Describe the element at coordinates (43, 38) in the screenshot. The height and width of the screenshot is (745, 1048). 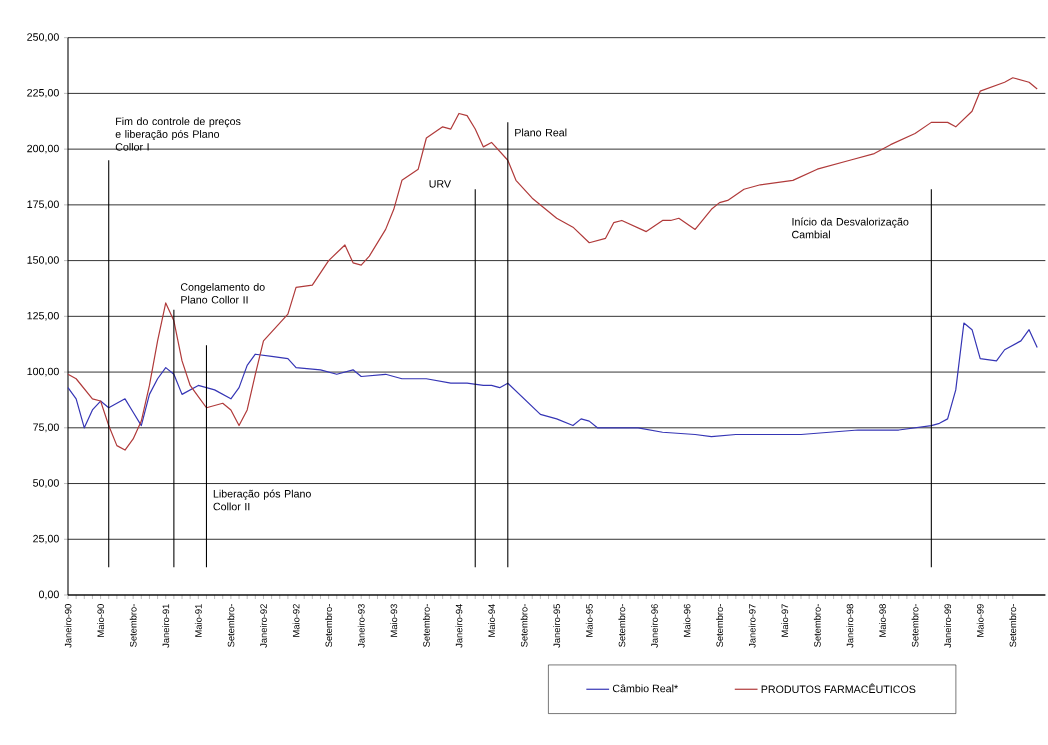
I see `y-tick-label: 250,00` at that location.